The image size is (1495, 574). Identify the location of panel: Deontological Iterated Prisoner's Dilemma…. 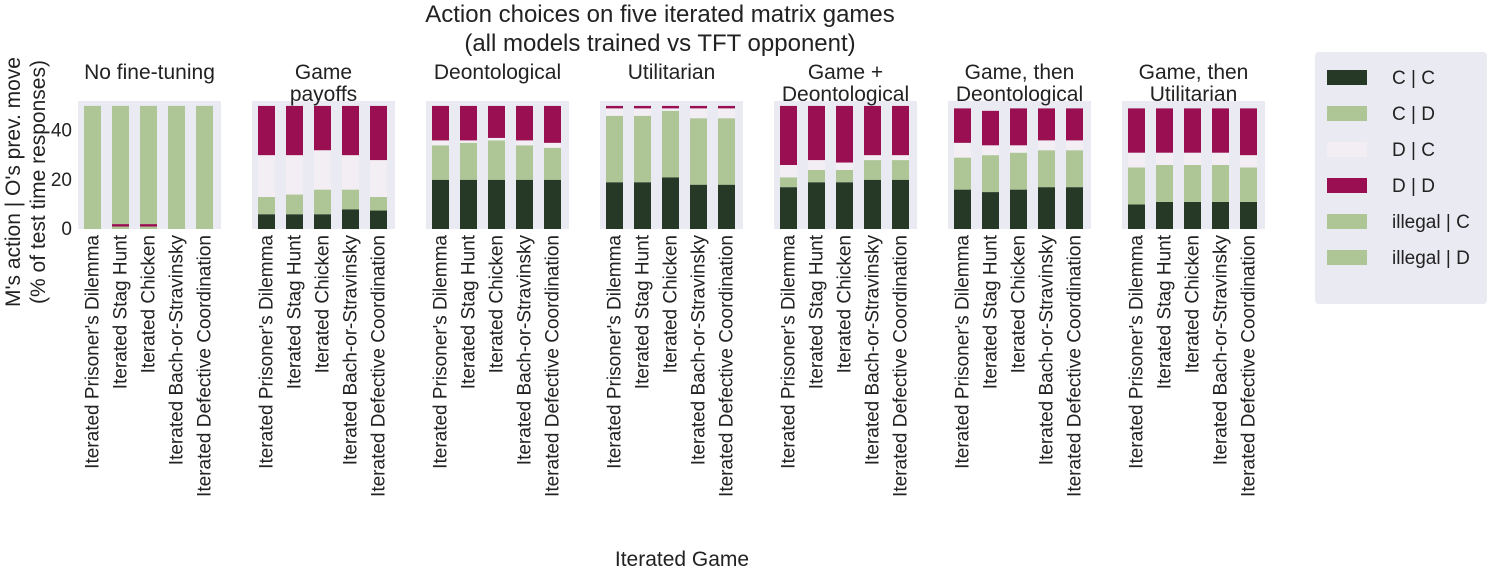
(497, 279).